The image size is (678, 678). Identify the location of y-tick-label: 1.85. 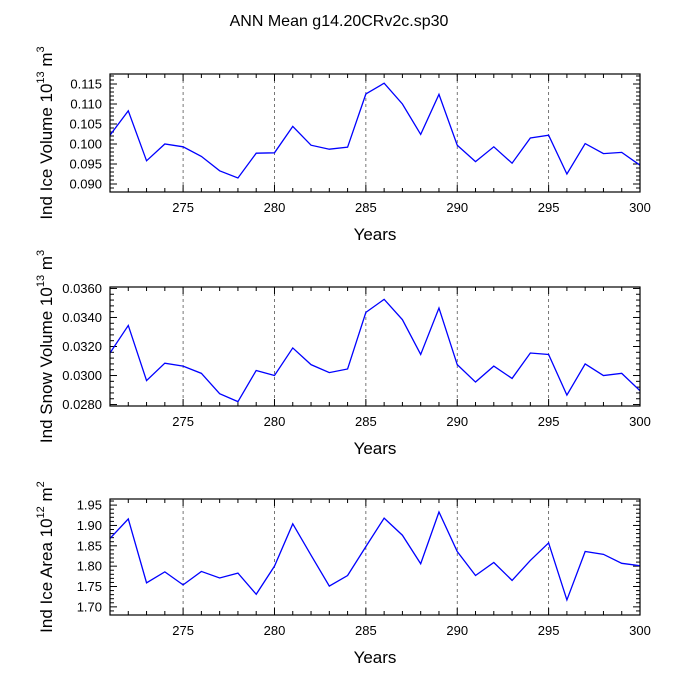
(89, 545).